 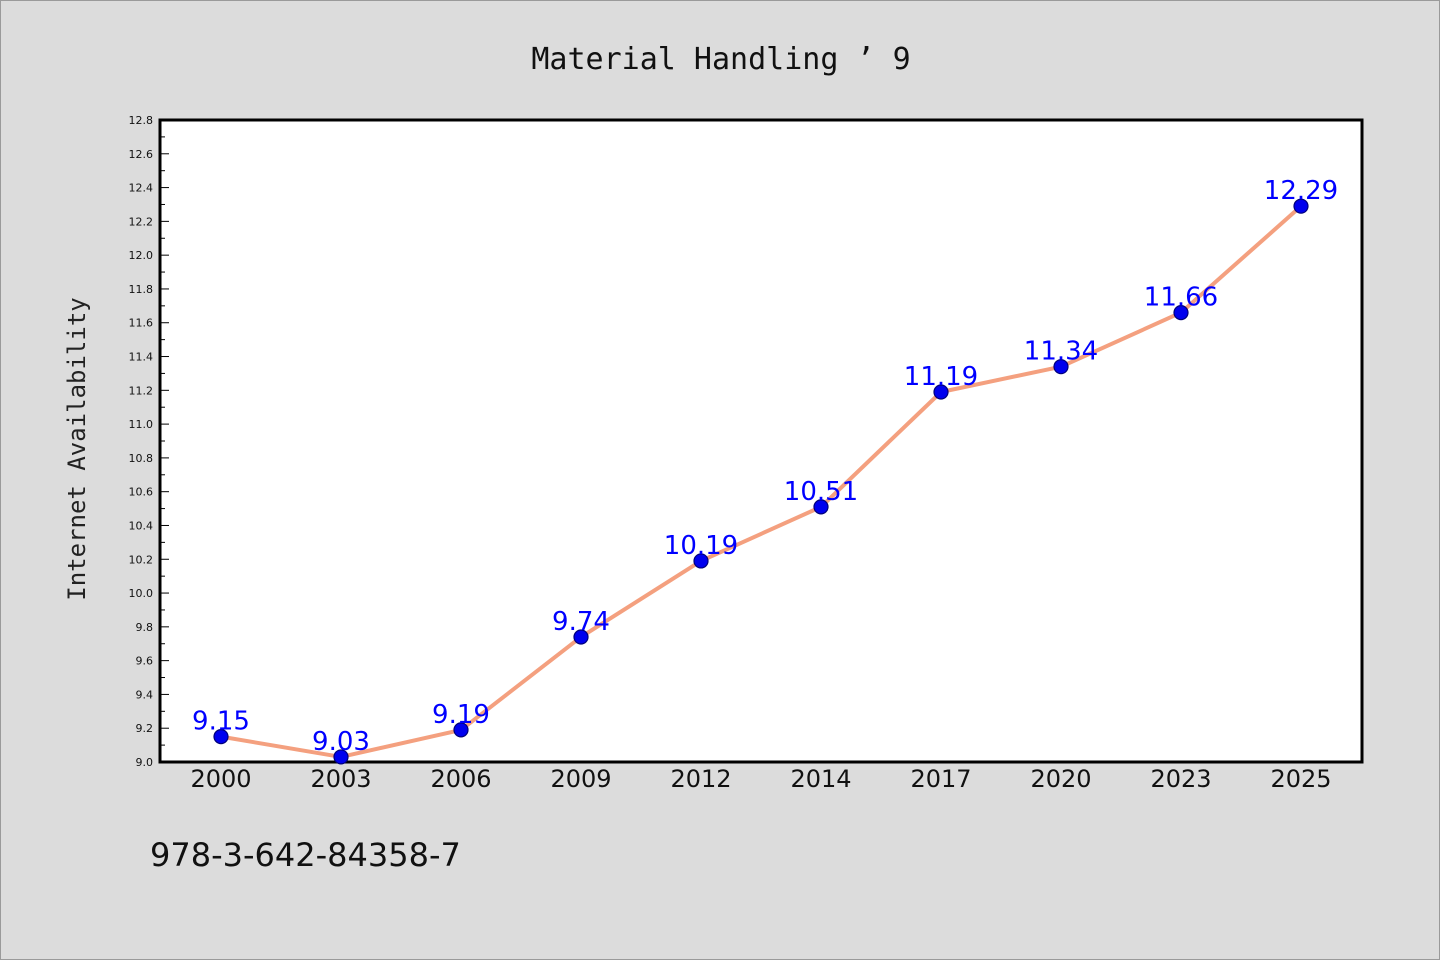 I want to click on y-tick-label: 10.6, so click(x=141, y=492).